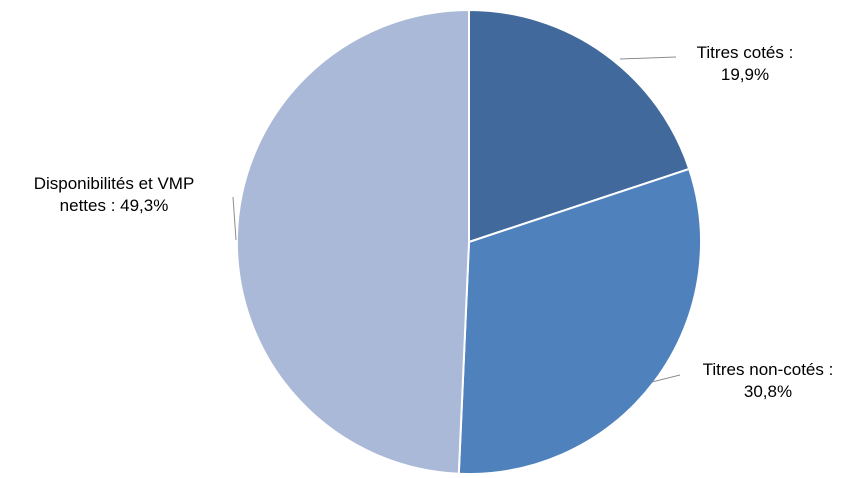 This screenshot has height=478, width=863. What do you see at coordinates (234, 218) in the screenshot?
I see `leader-line-disponibilites-et-vmp-nettes` at bounding box center [234, 218].